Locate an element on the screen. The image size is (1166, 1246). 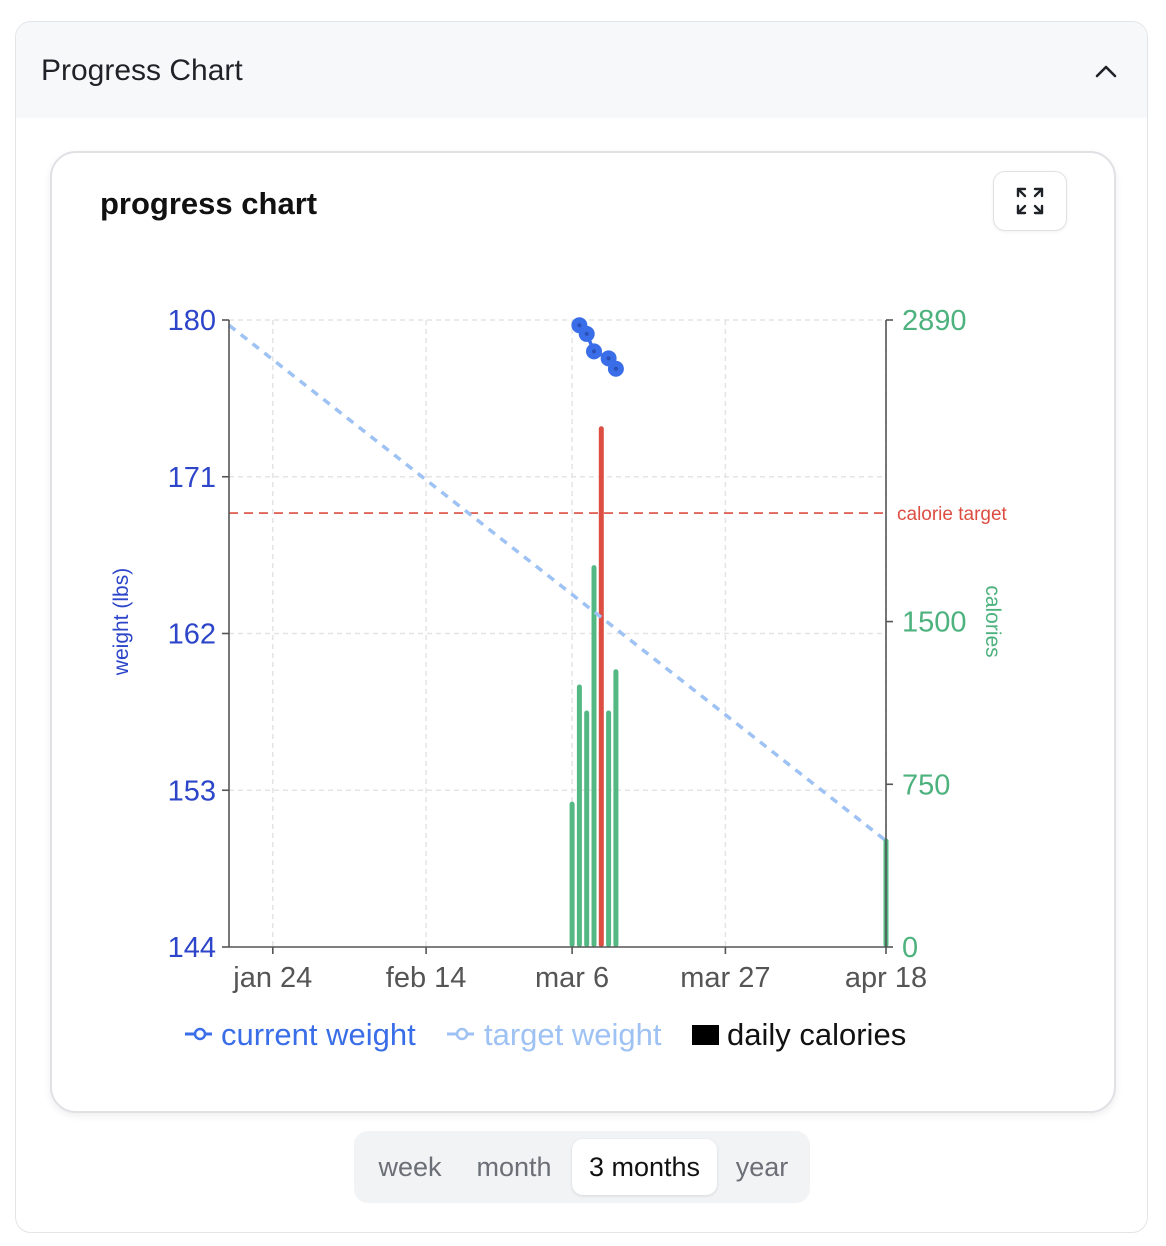
panel-header: Progress Chart is located at coordinates (581, 70).